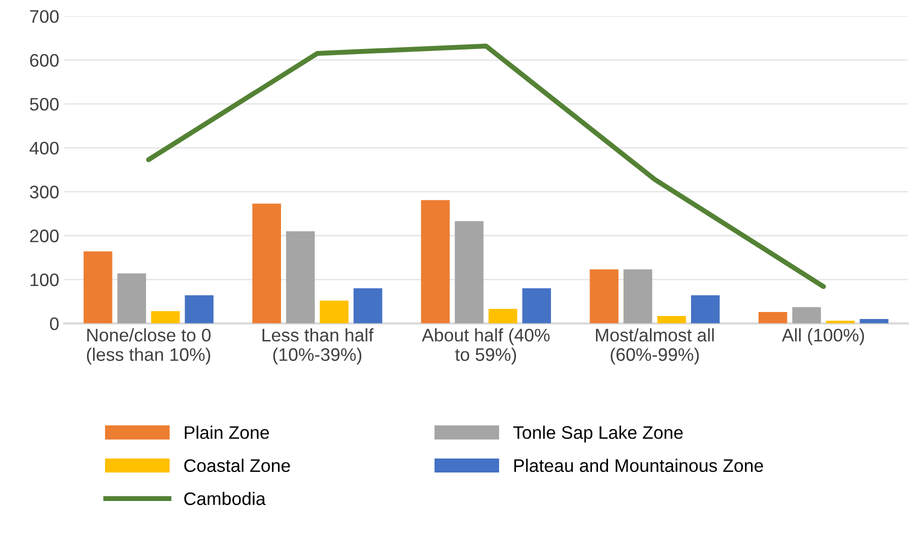 The width and height of the screenshot is (917, 539). What do you see at coordinates (44, 104) in the screenshot?
I see `y-tick-label: 500` at bounding box center [44, 104].